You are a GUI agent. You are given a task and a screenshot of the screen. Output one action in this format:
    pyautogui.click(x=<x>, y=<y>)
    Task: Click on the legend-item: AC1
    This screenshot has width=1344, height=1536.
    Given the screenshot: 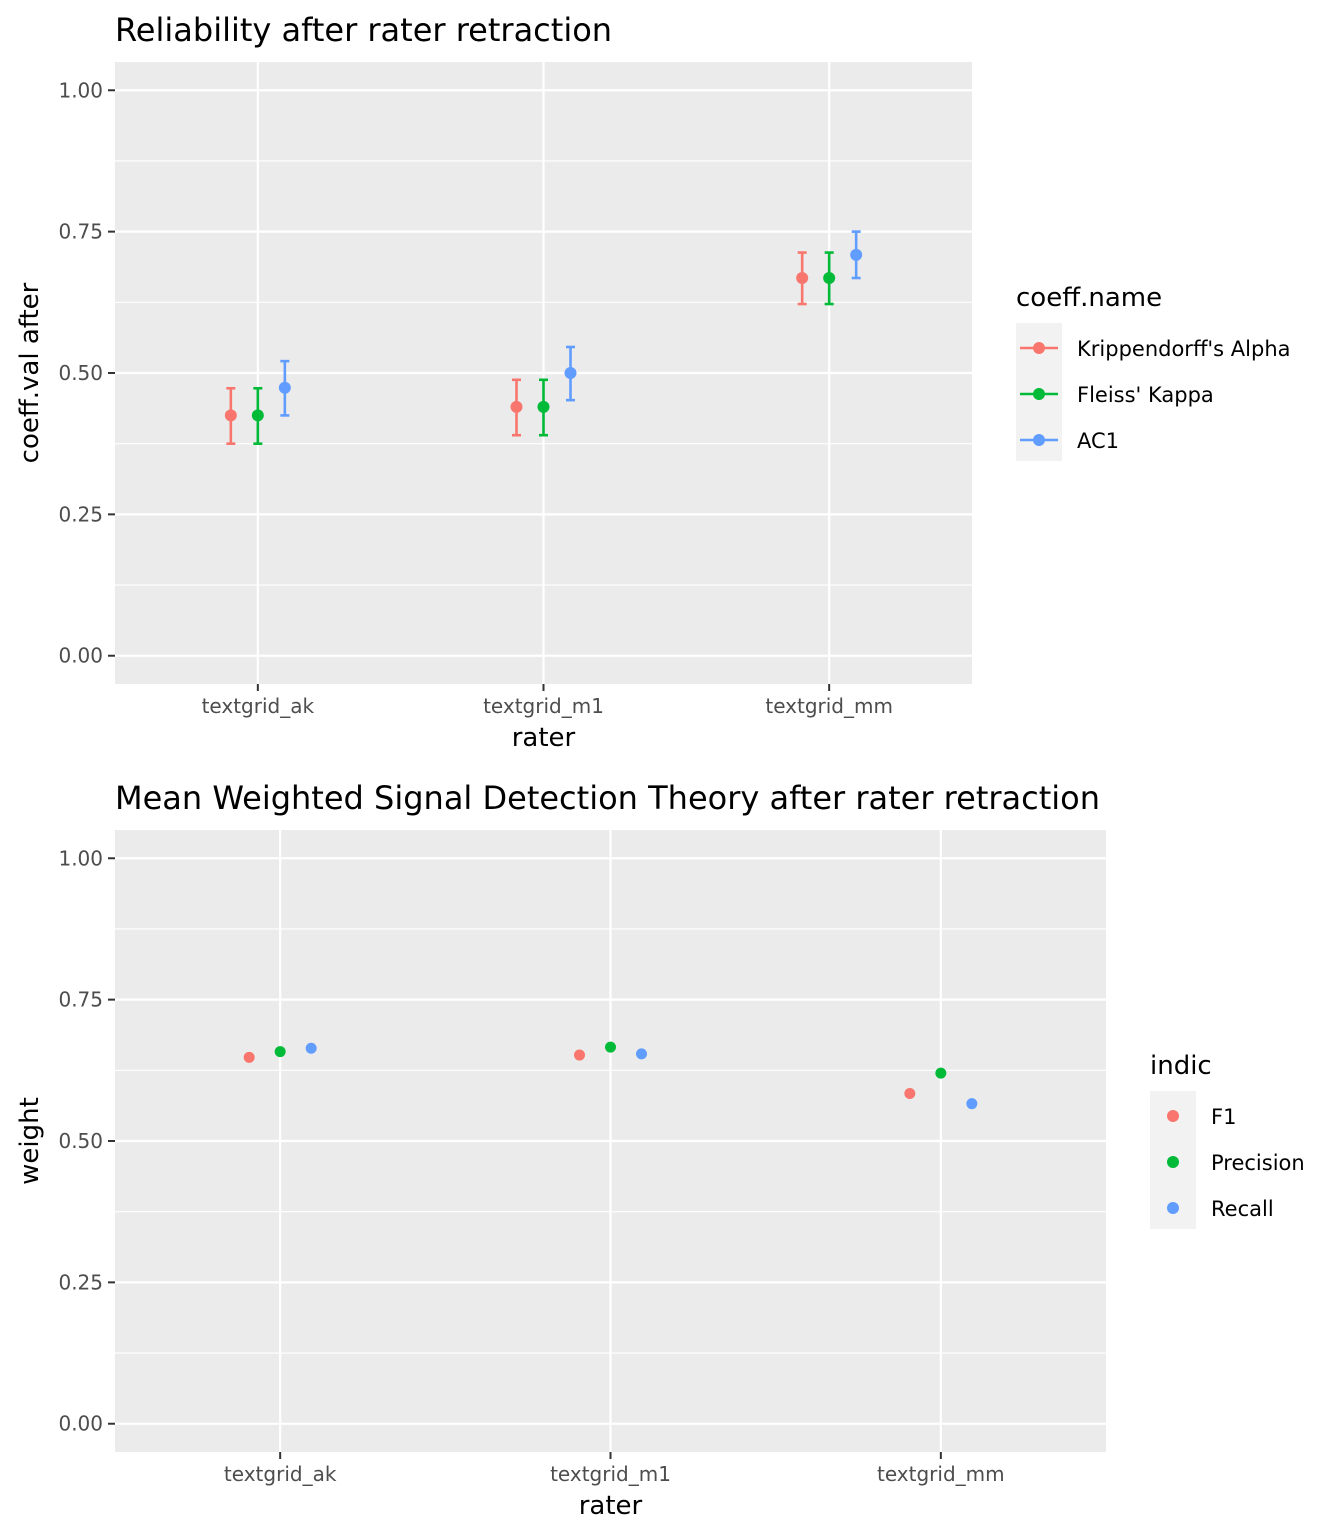 What is the action you would take?
    pyautogui.click(x=1069, y=441)
    